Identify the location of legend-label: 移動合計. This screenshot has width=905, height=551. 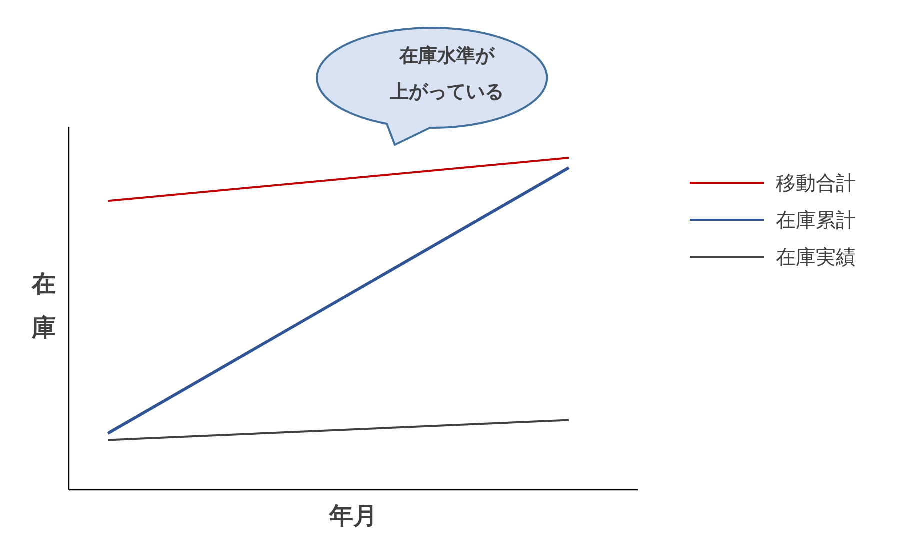
(816, 183).